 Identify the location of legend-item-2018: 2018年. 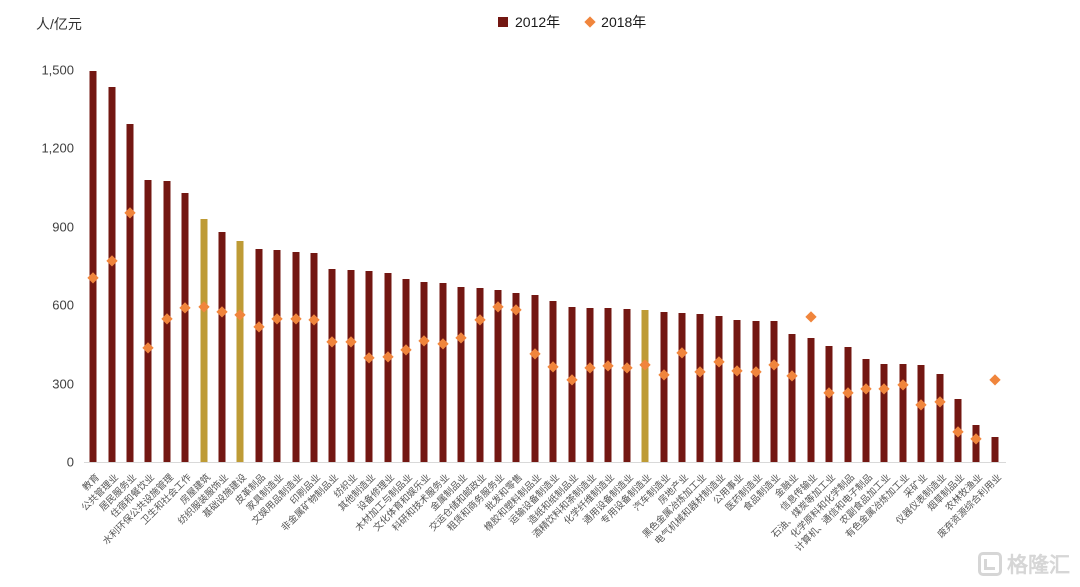
(615, 22).